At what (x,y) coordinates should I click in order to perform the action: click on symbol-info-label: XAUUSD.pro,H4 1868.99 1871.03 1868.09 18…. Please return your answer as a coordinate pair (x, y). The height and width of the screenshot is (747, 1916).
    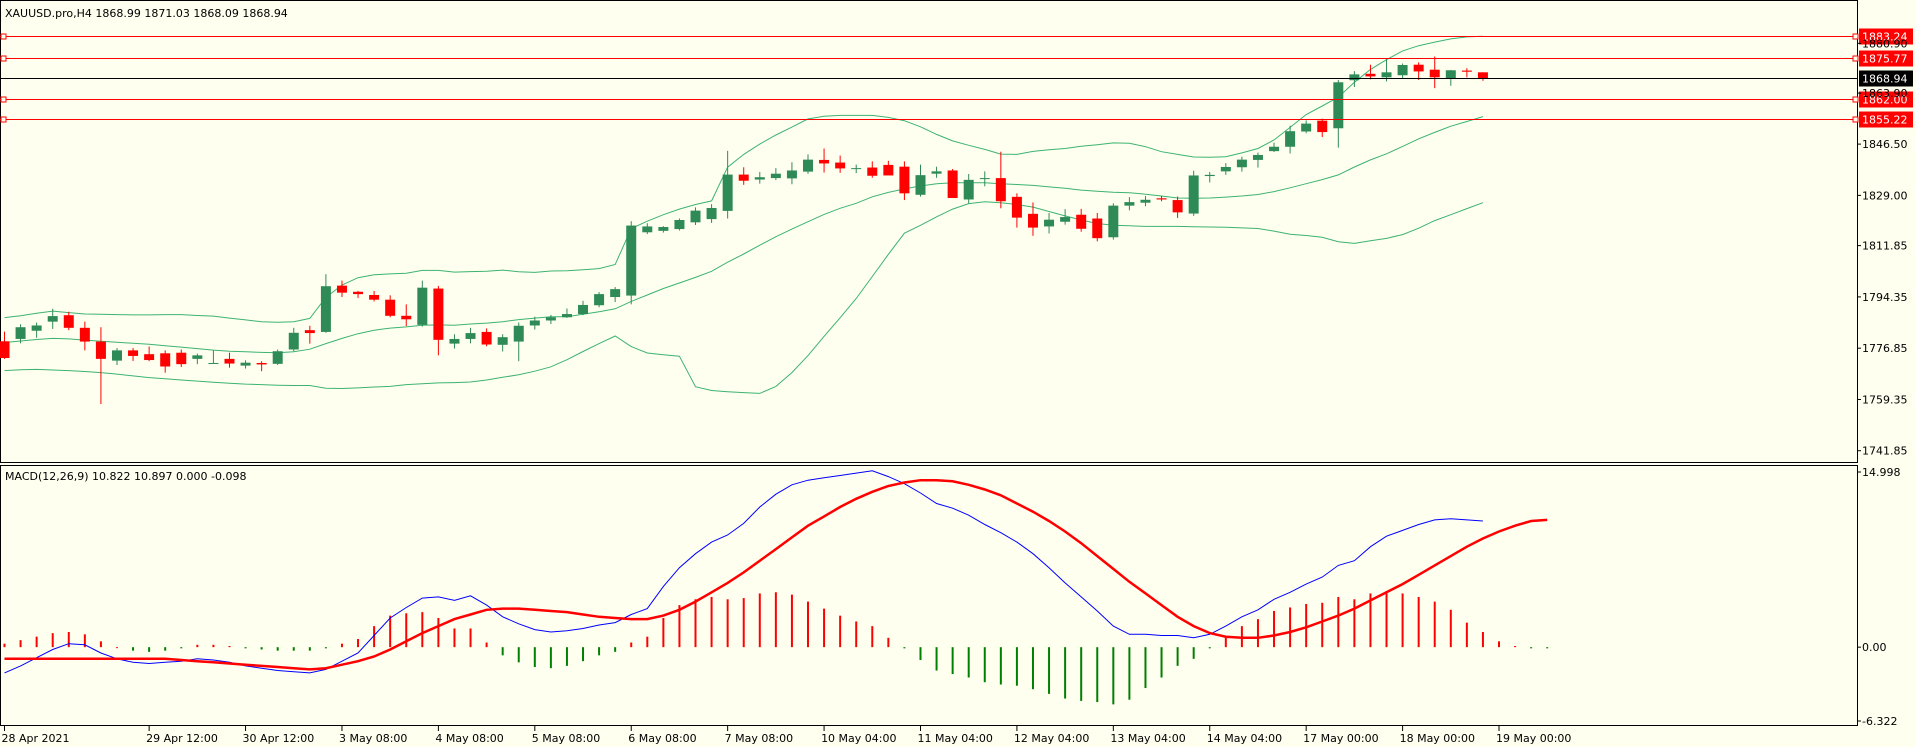
    Looking at the image, I should click on (146, 13).